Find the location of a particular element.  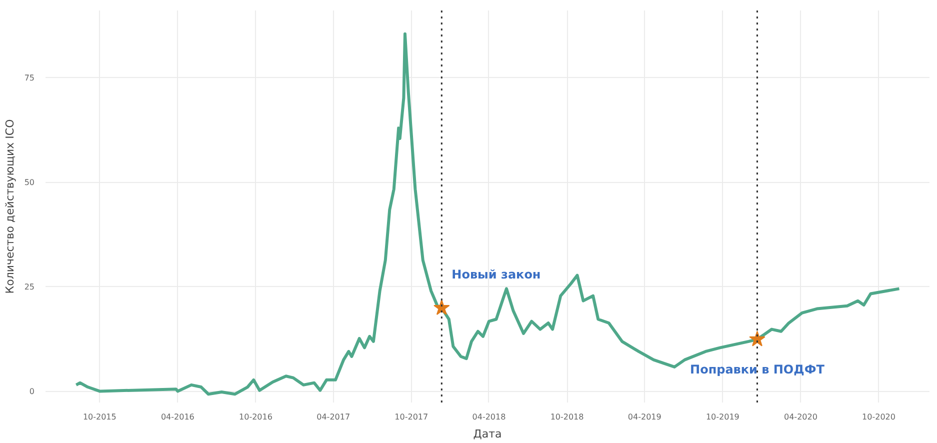

x-tick-label: 10-2020 is located at coordinates (879, 417).